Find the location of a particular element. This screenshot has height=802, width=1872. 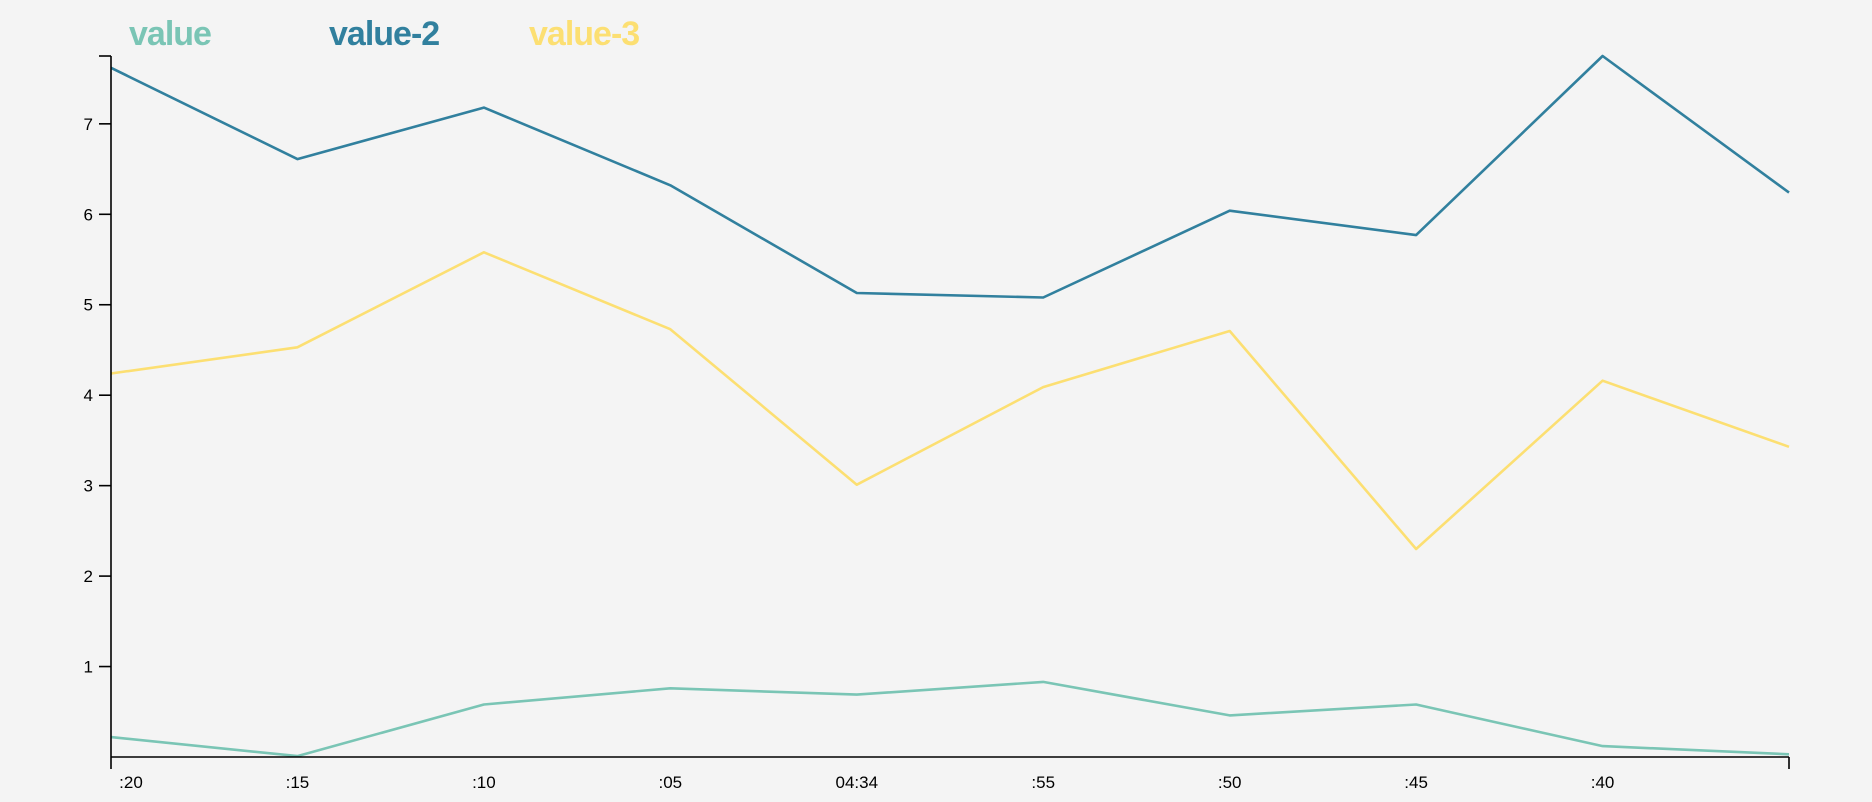

legend-entry-value-2: value-2 is located at coordinates (384, 34).